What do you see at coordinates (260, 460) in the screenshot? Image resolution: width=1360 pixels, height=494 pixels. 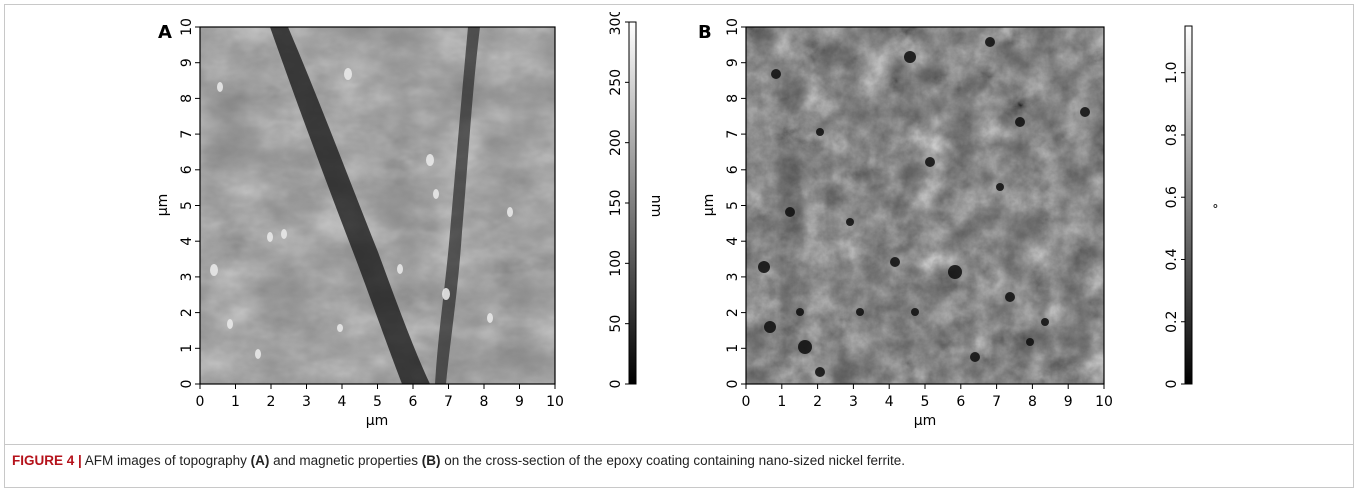 I see `caption-ref-a: (A)` at bounding box center [260, 460].